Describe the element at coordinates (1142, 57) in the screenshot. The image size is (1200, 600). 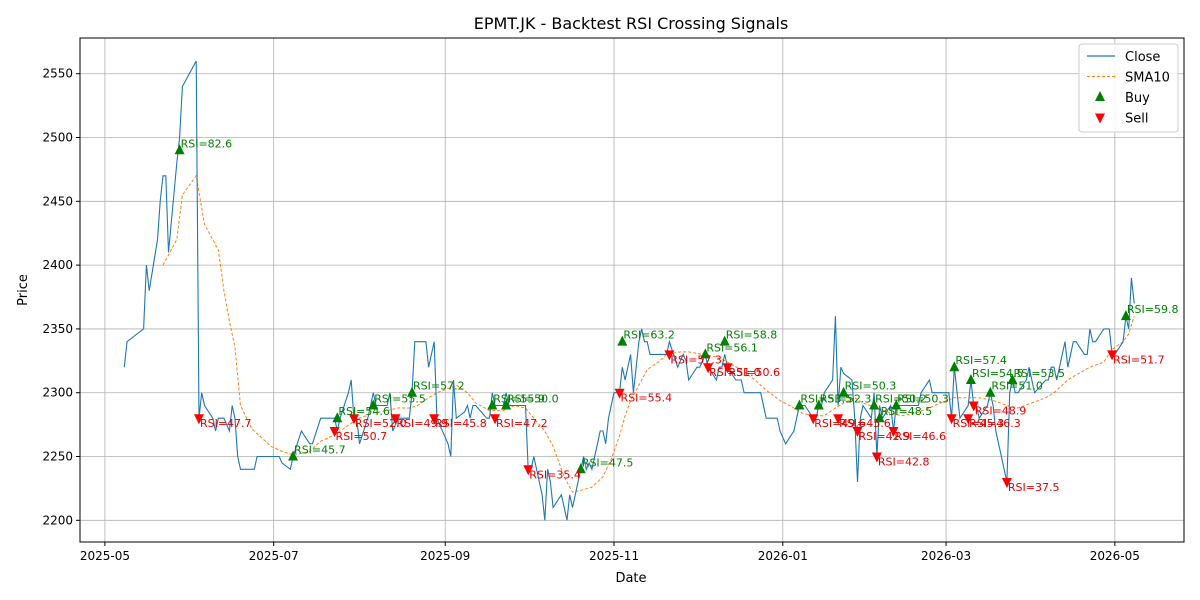
I see `legend-label: Close` at that location.